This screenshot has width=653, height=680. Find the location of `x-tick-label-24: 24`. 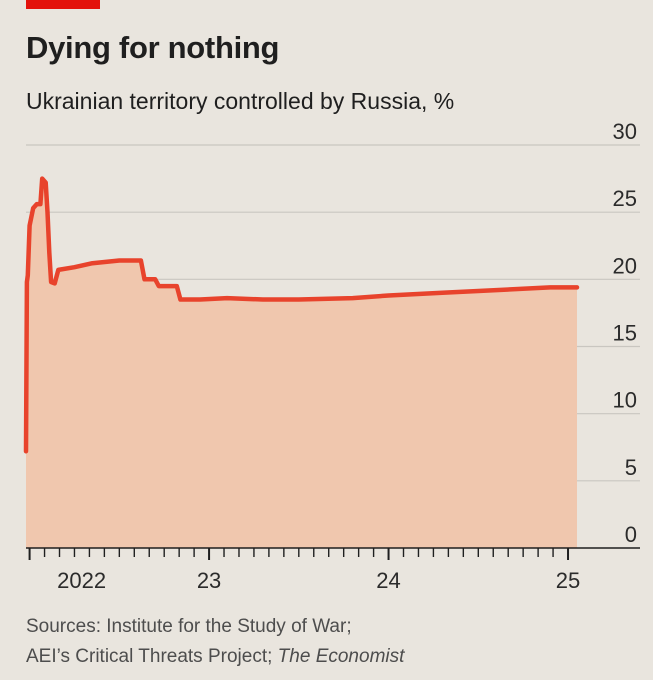

x-tick-label-24: 24 is located at coordinates (388, 580).